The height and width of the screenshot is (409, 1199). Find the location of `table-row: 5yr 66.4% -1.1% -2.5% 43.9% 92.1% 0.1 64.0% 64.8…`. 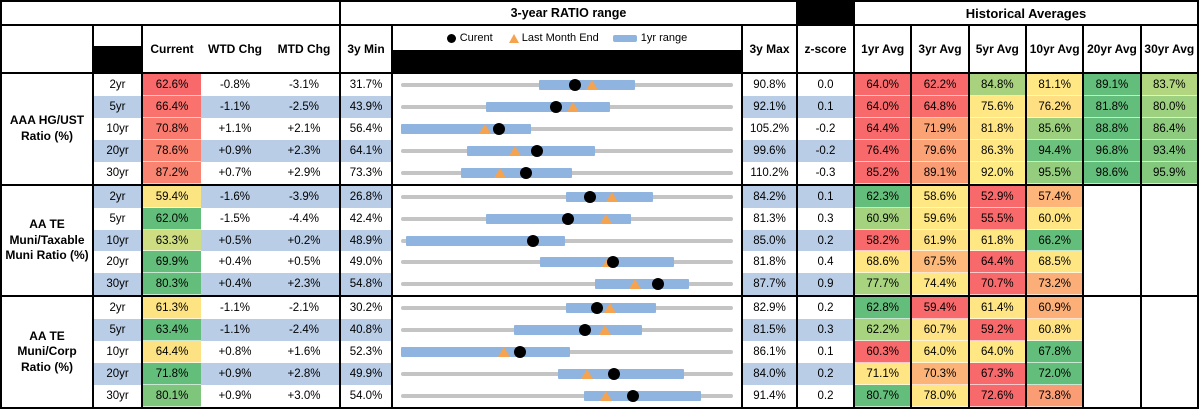

table-row: 5yr 66.4% -1.1% -2.5% 43.9% 92.1% 0.1 64.0% 64.8… is located at coordinates (645, 106).